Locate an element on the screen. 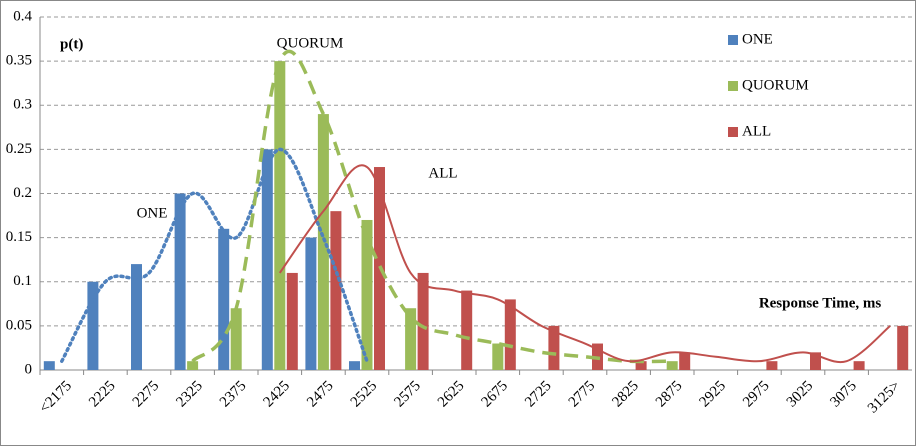  annotation: ONE is located at coordinates (152, 213).